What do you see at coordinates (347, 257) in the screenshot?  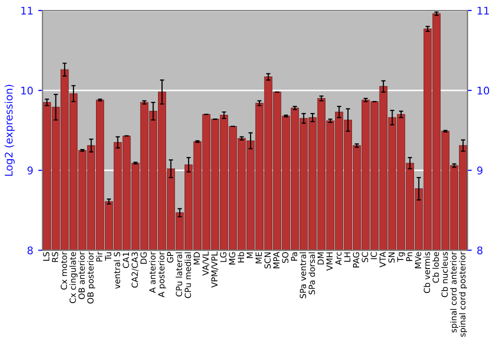 I see `x-tick-label: LH` at bounding box center [347, 257].